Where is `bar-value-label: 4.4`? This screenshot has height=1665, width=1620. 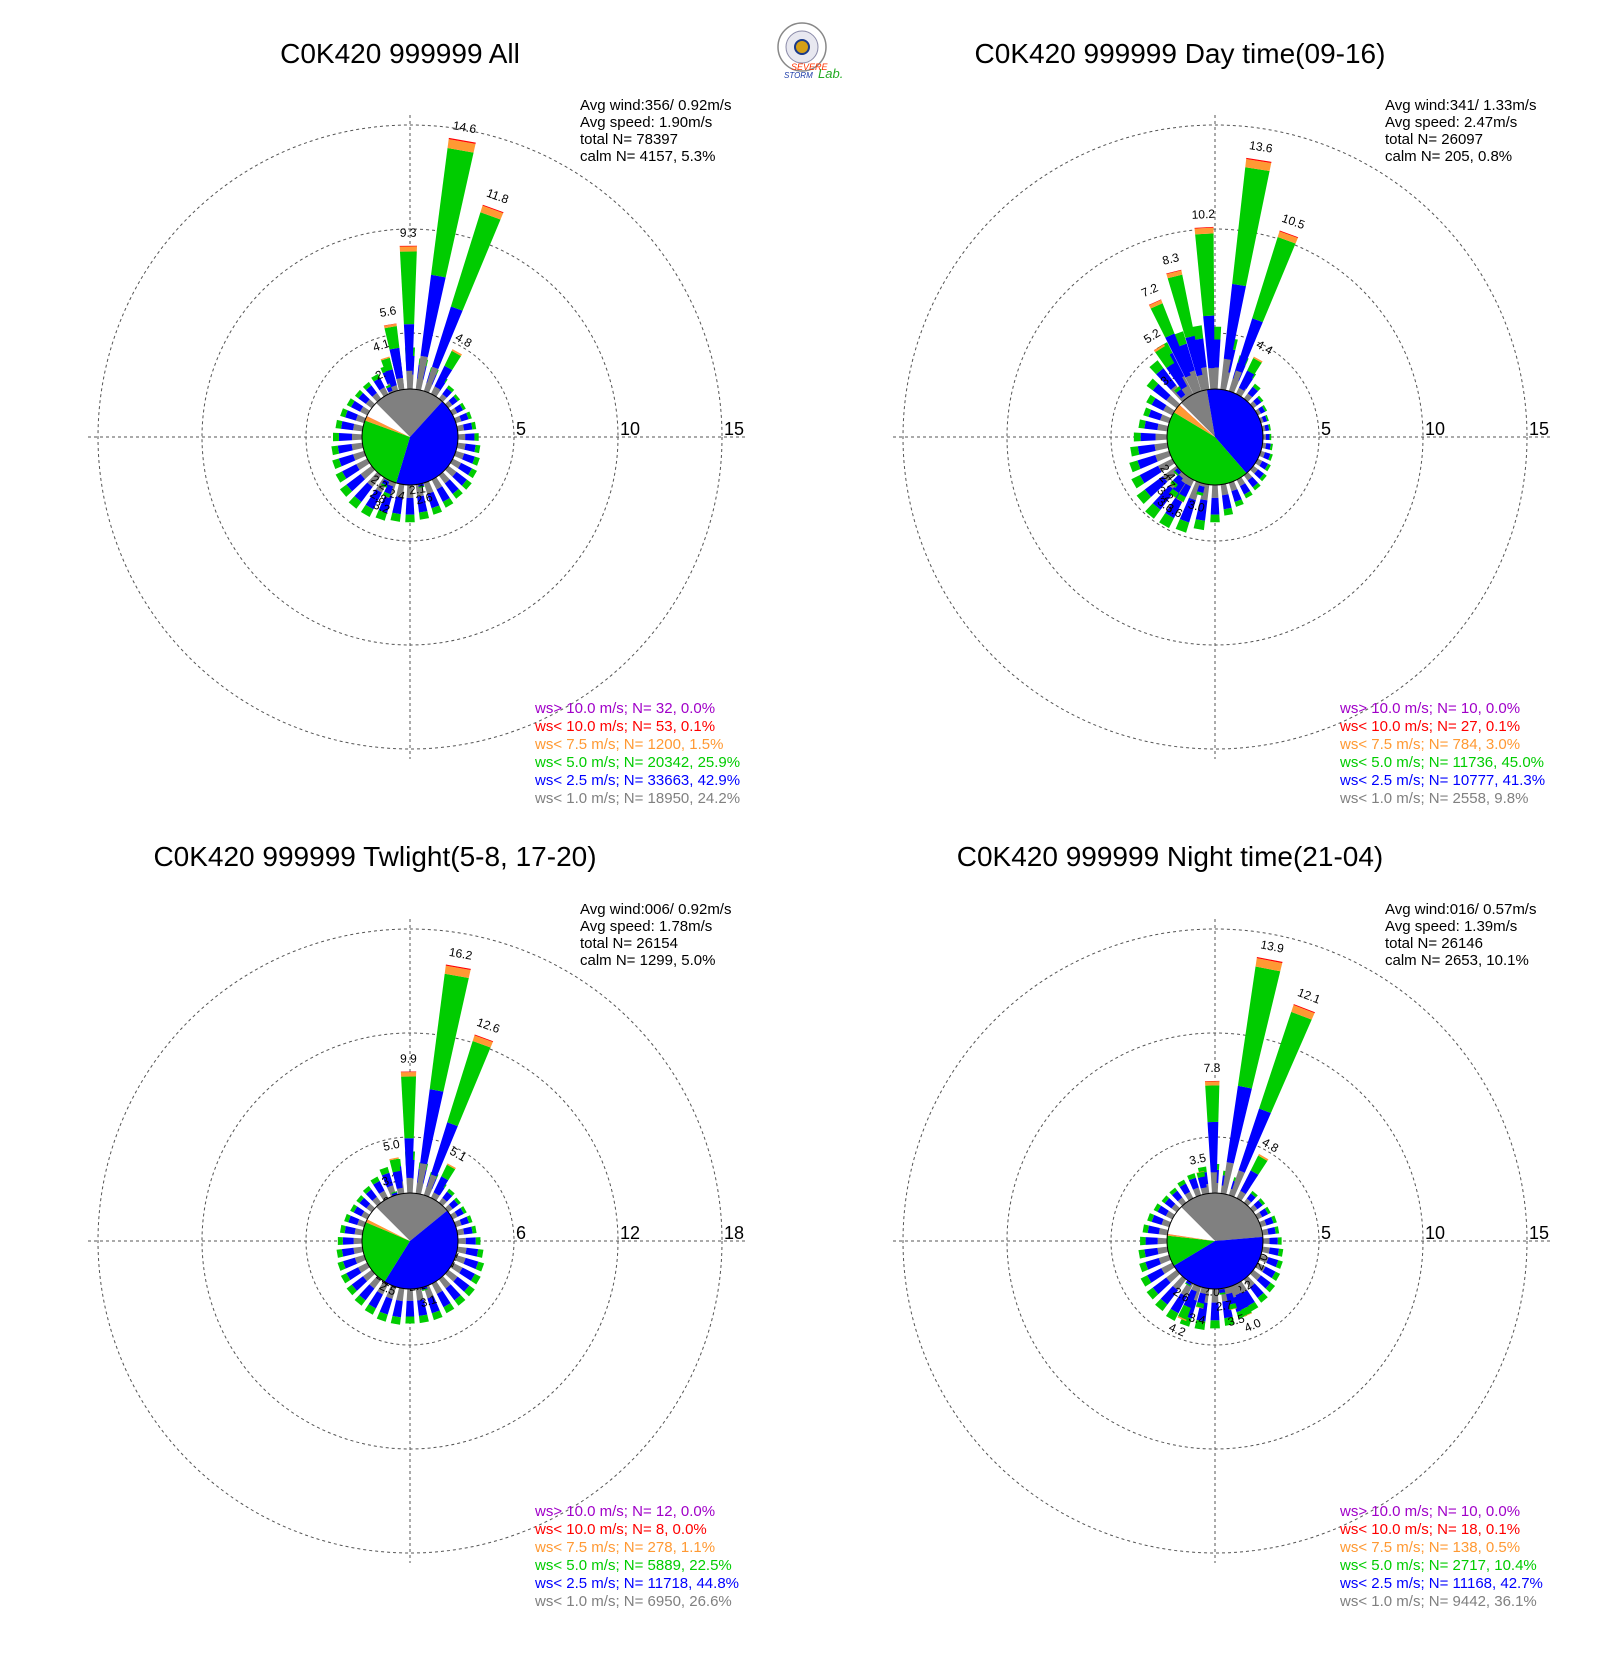
bar-value-label: 4.4 is located at coordinates (1265, 347).